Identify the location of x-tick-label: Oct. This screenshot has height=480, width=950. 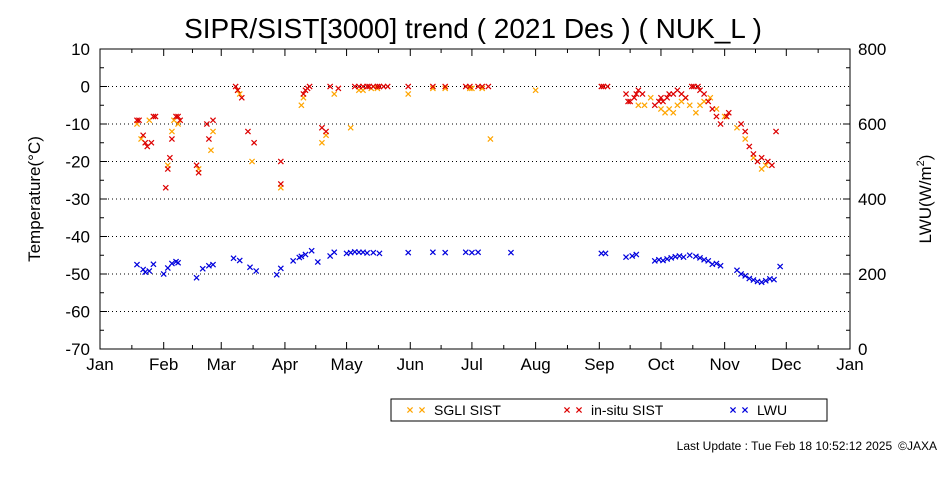
(661, 364).